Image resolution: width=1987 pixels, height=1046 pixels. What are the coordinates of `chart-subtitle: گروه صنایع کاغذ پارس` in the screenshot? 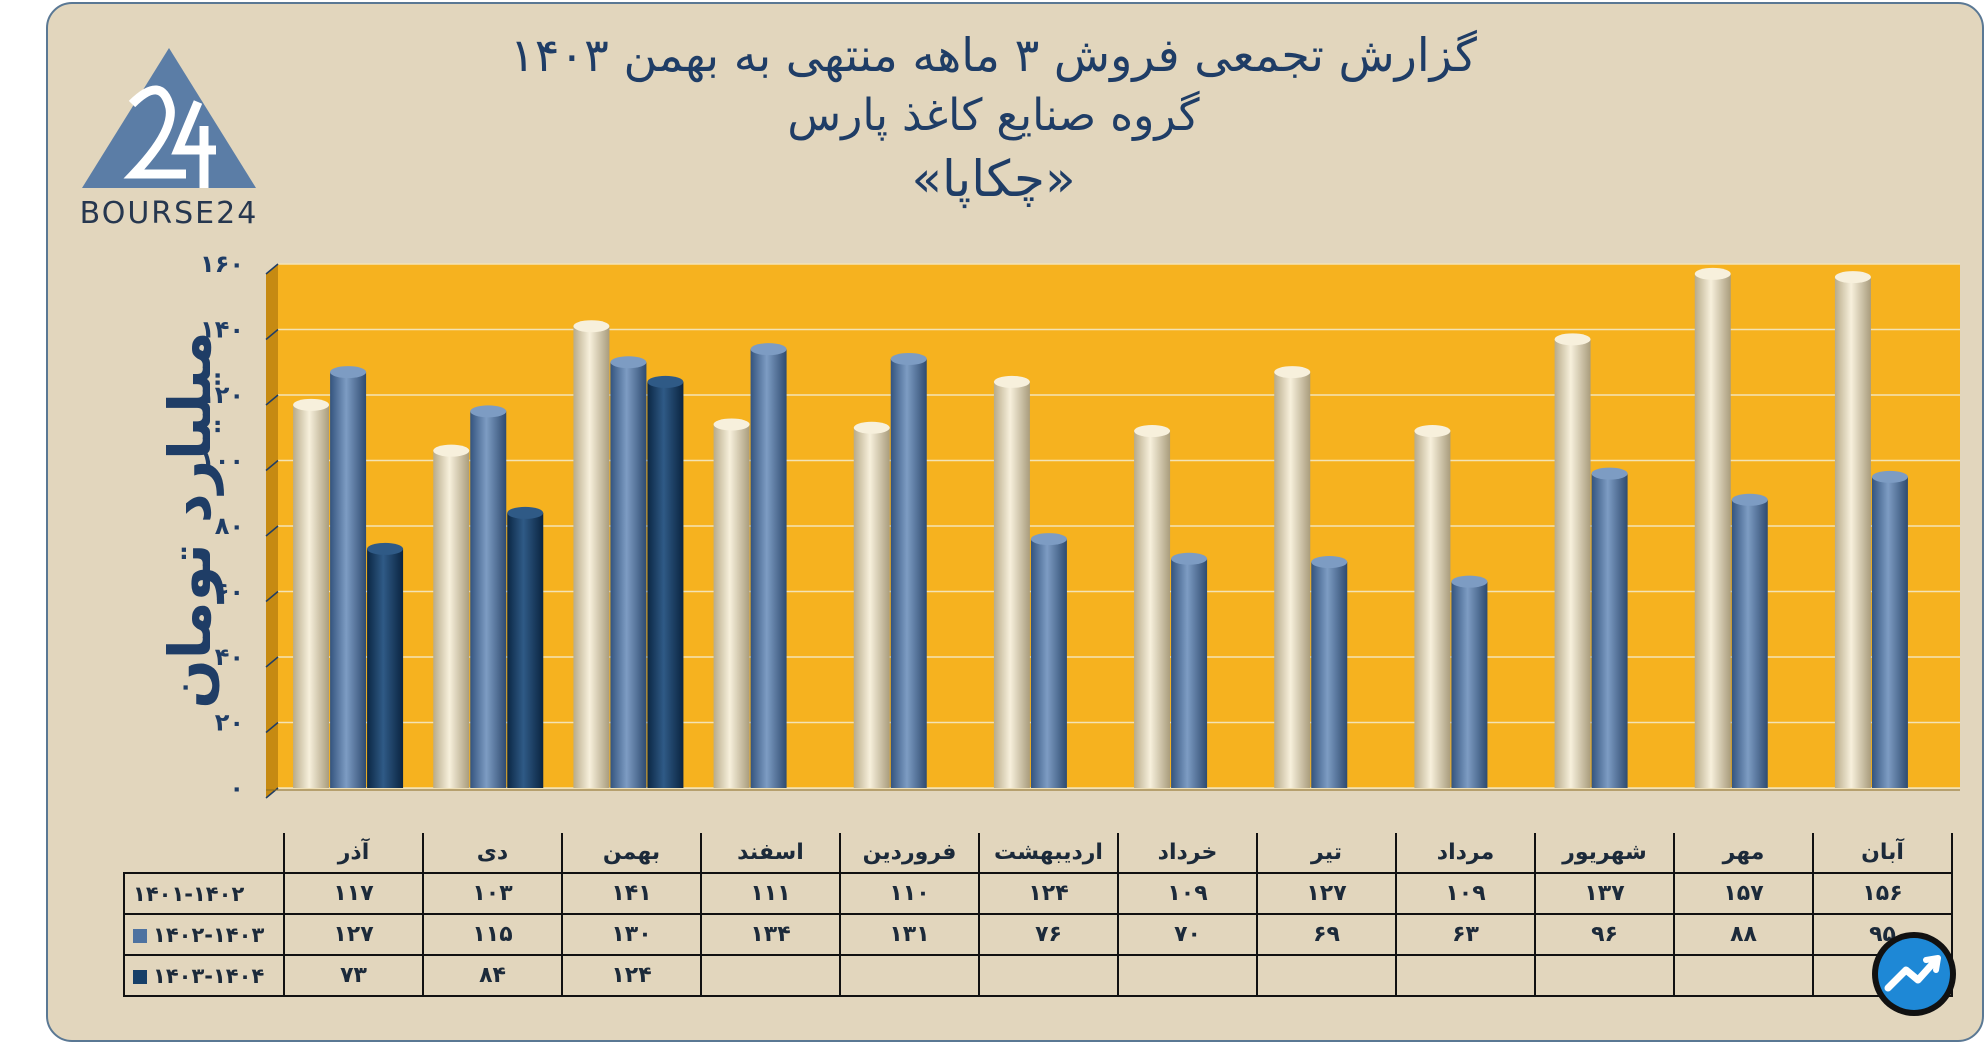 It's located at (993, 115).